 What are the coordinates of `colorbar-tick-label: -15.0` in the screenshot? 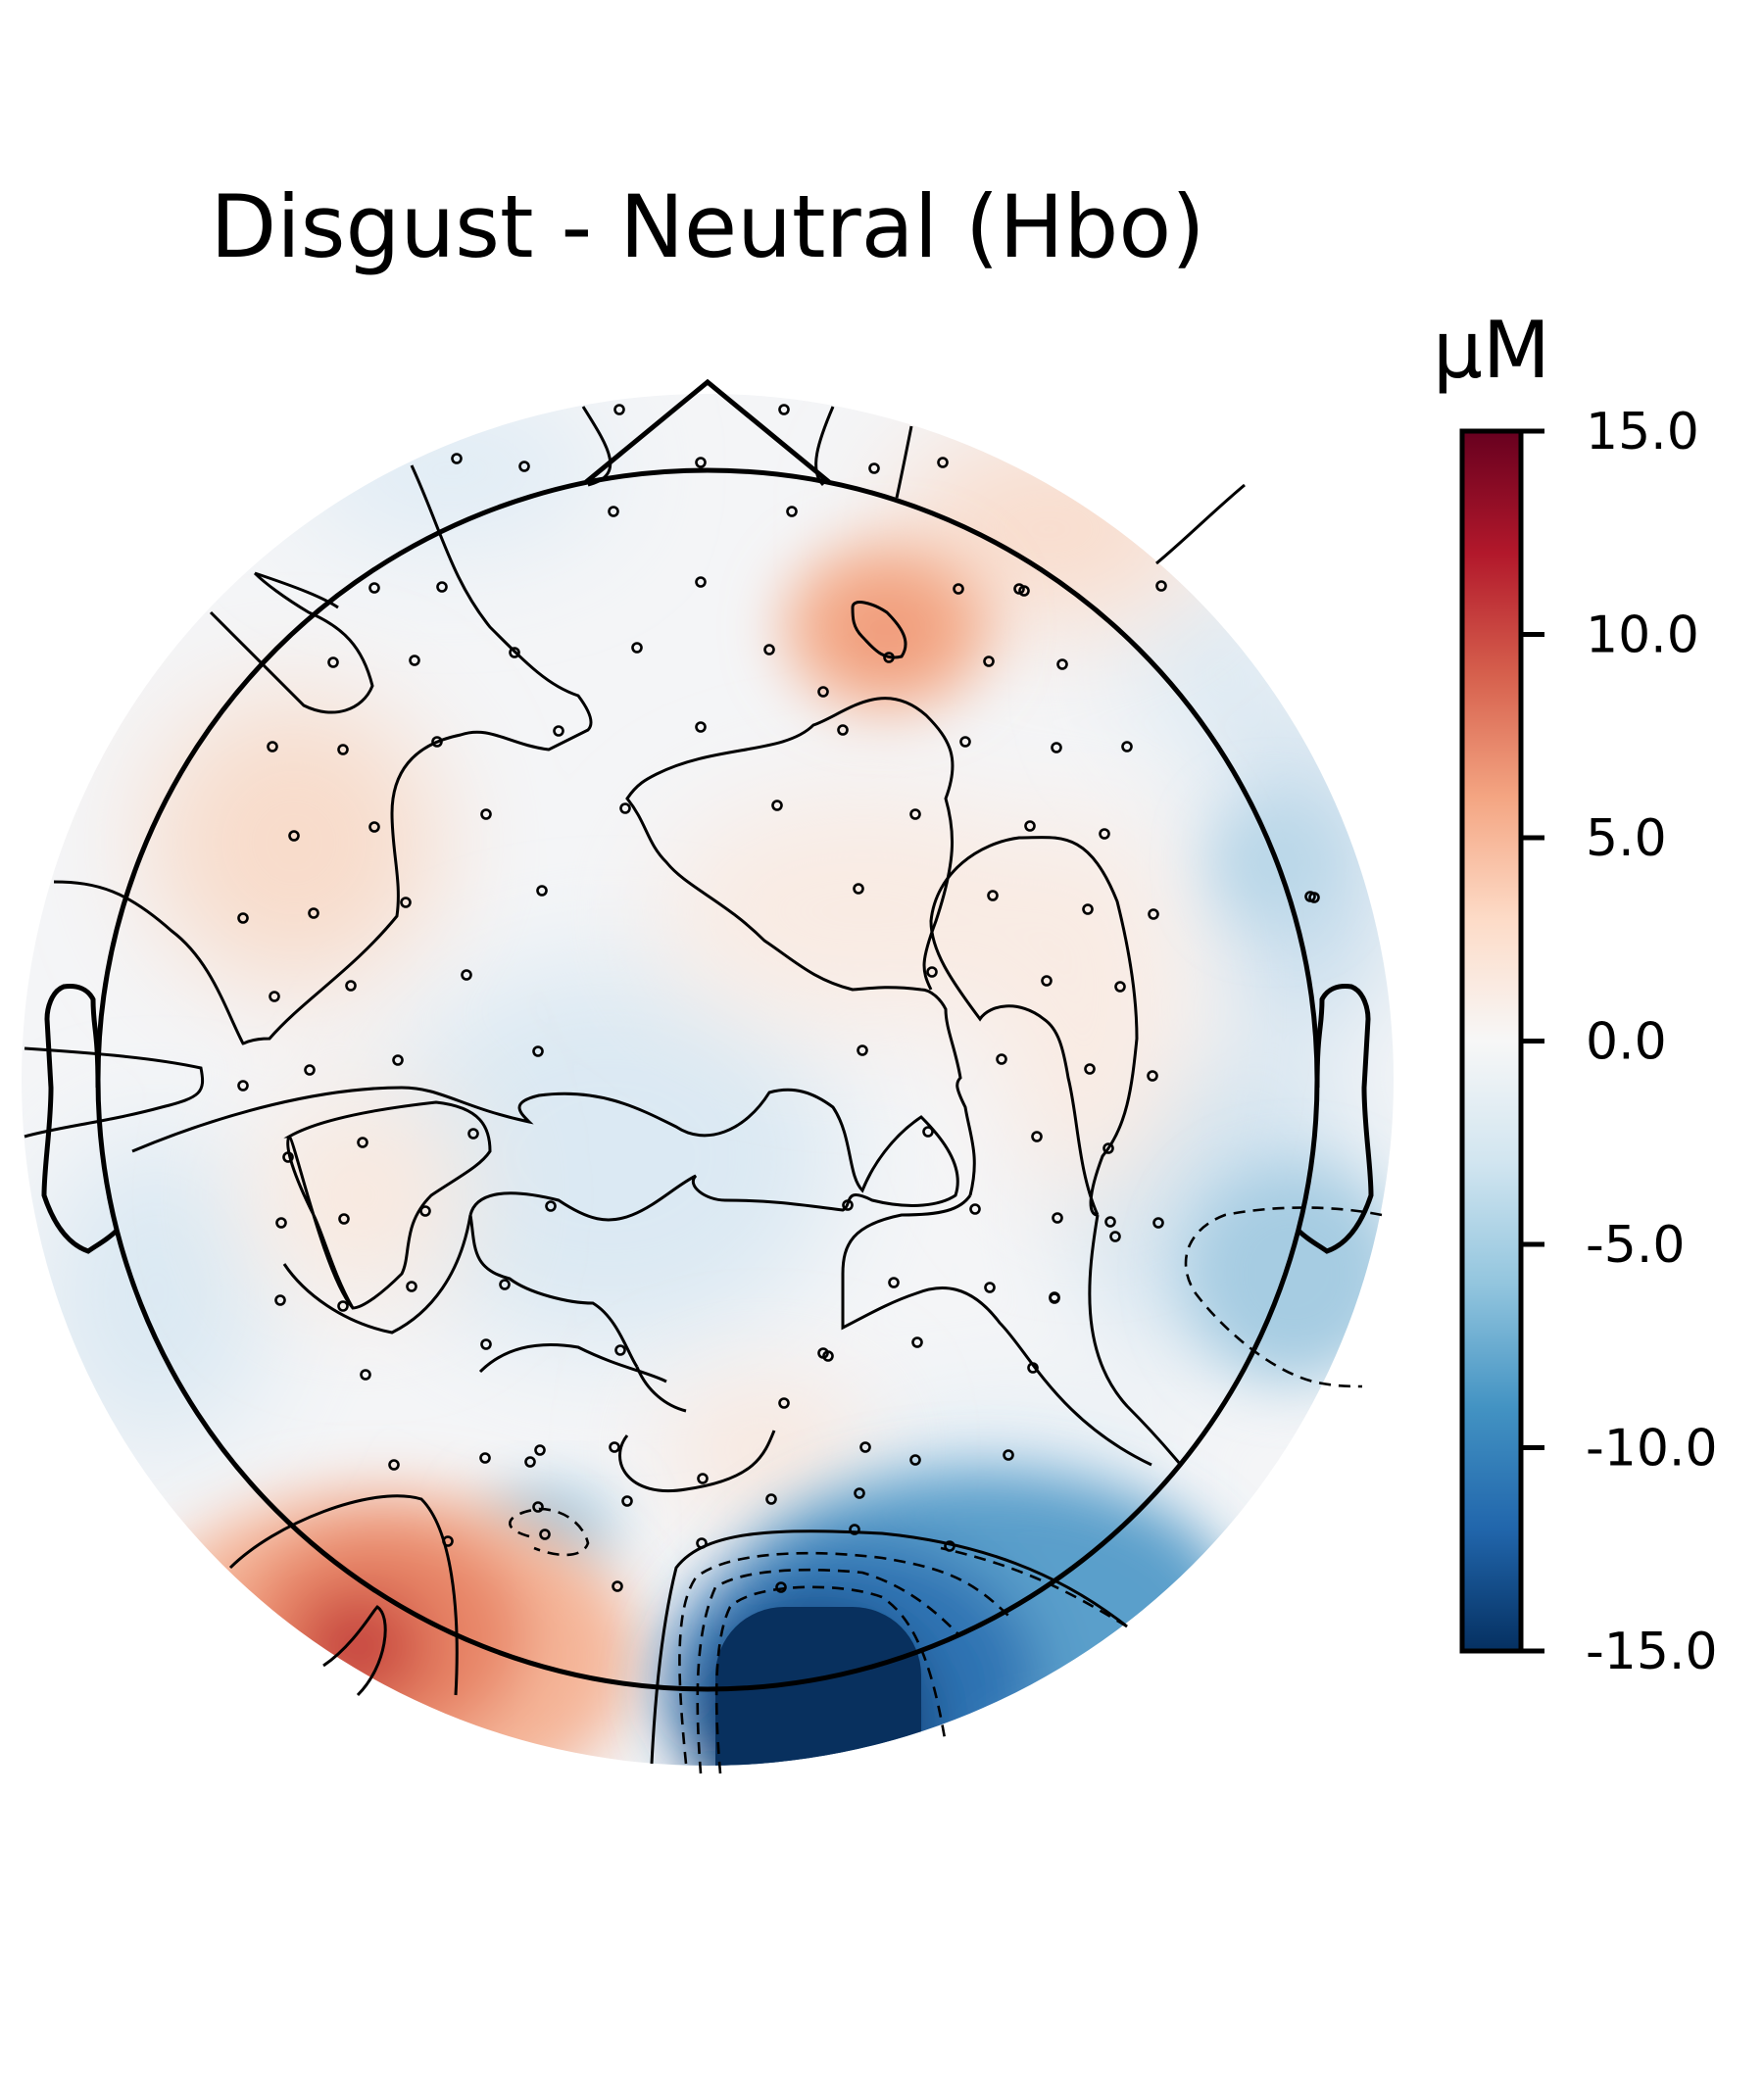 It's located at (1652, 1652).